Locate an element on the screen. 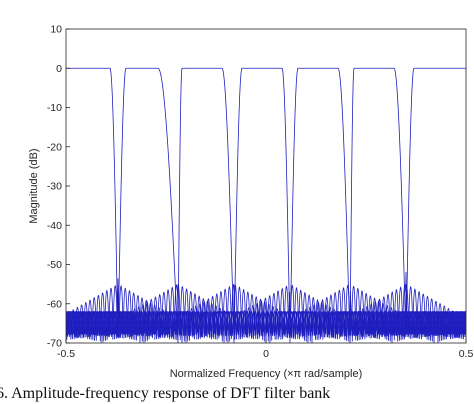 This screenshot has height=404, width=474. y-tick-label: -20 is located at coordinates (54, 147).